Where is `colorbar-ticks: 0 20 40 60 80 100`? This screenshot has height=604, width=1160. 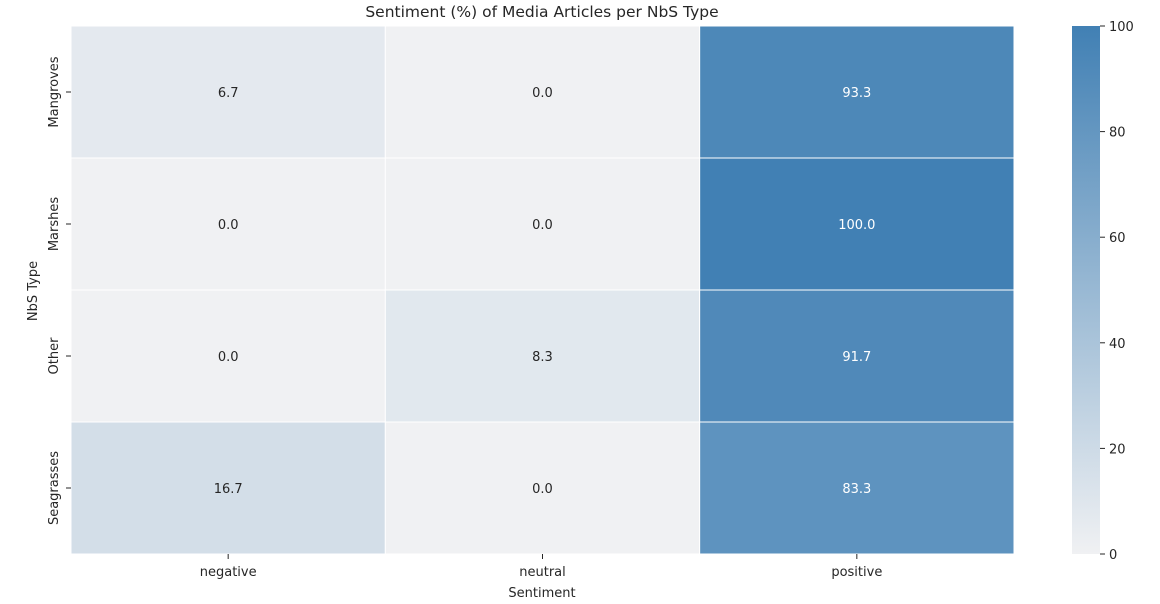 colorbar-ticks: 0 20 40 60 80 100 is located at coordinates (1117, 291).